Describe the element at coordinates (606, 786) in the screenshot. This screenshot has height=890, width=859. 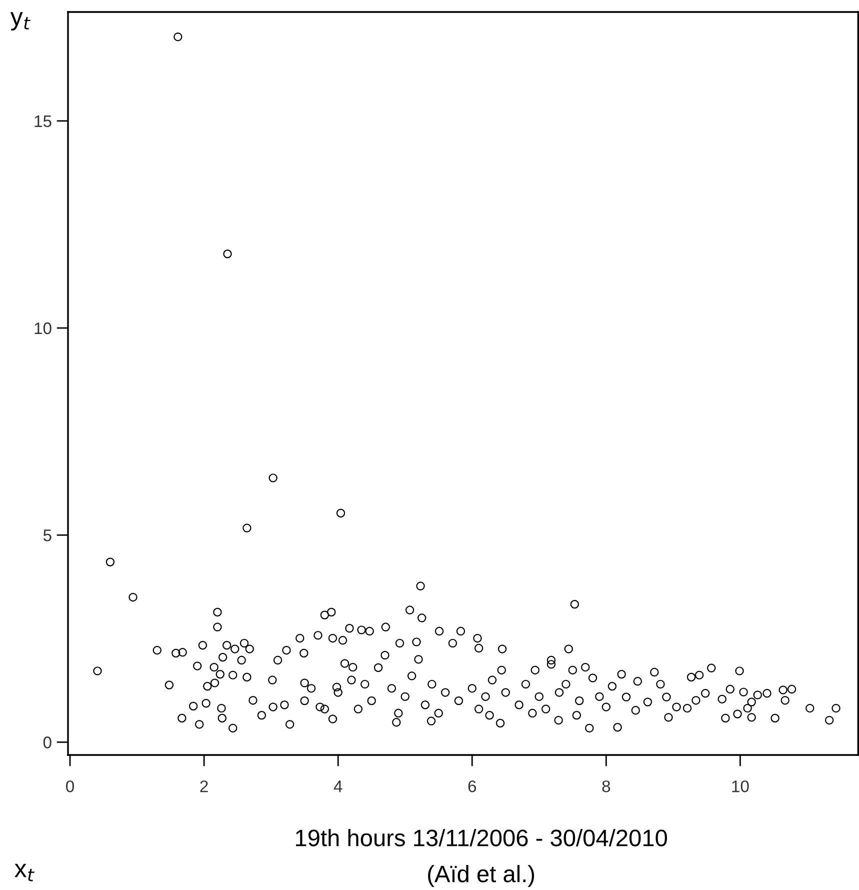
I see `x-tick-label: 8` at that location.